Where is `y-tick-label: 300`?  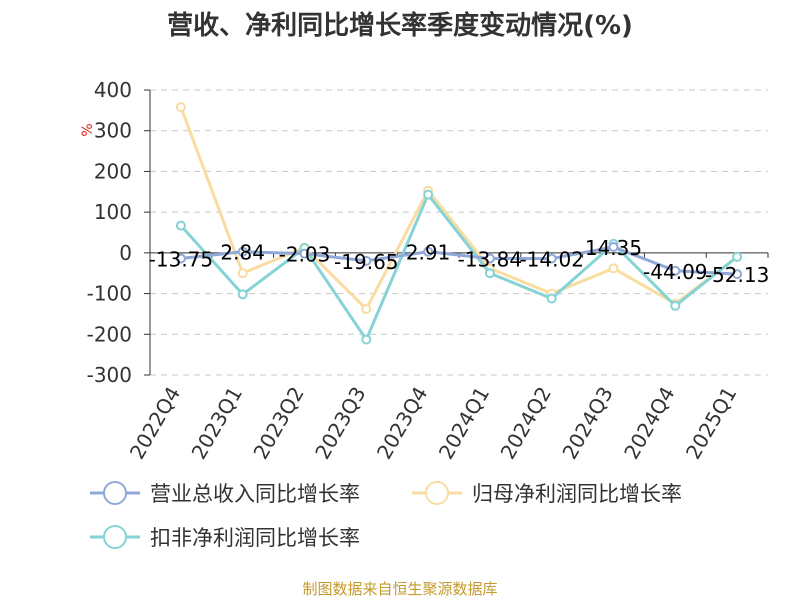 y-tick-label: 300 is located at coordinates (113, 131).